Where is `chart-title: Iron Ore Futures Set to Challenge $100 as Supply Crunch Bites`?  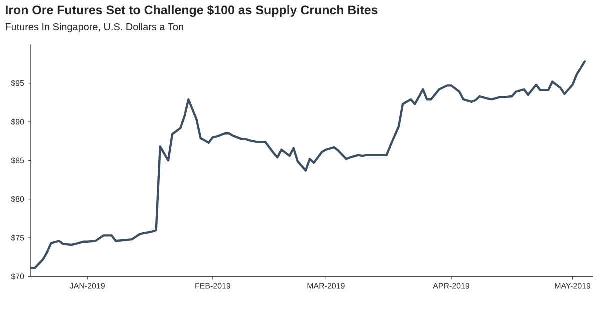 chart-title: Iron Ore Futures Set to Challenge $100 as Supply Crunch Bites is located at coordinates (192, 11).